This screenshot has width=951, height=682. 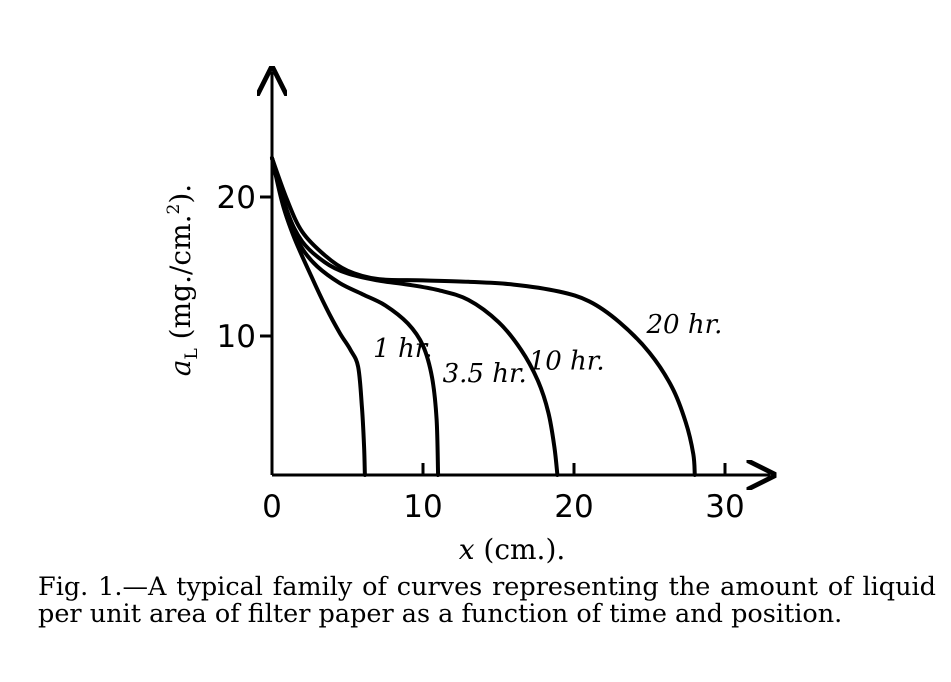 What do you see at coordinates (355, 316) in the screenshot?
I see `series-line-3-5hr` at bounding box center [355, 316].